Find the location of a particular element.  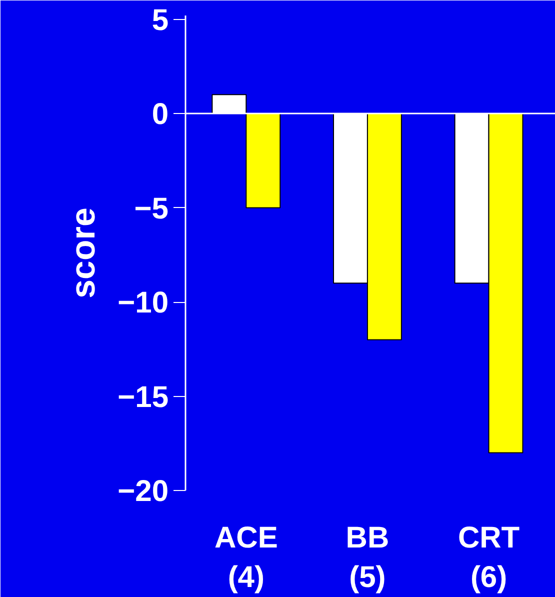

x-tick-label: ACE (4) is located at coordinates (246, 558).